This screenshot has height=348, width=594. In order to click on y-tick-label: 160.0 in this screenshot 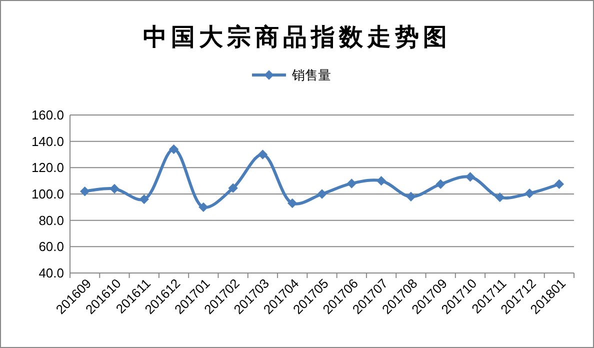, I will do `click(47, 115)`.